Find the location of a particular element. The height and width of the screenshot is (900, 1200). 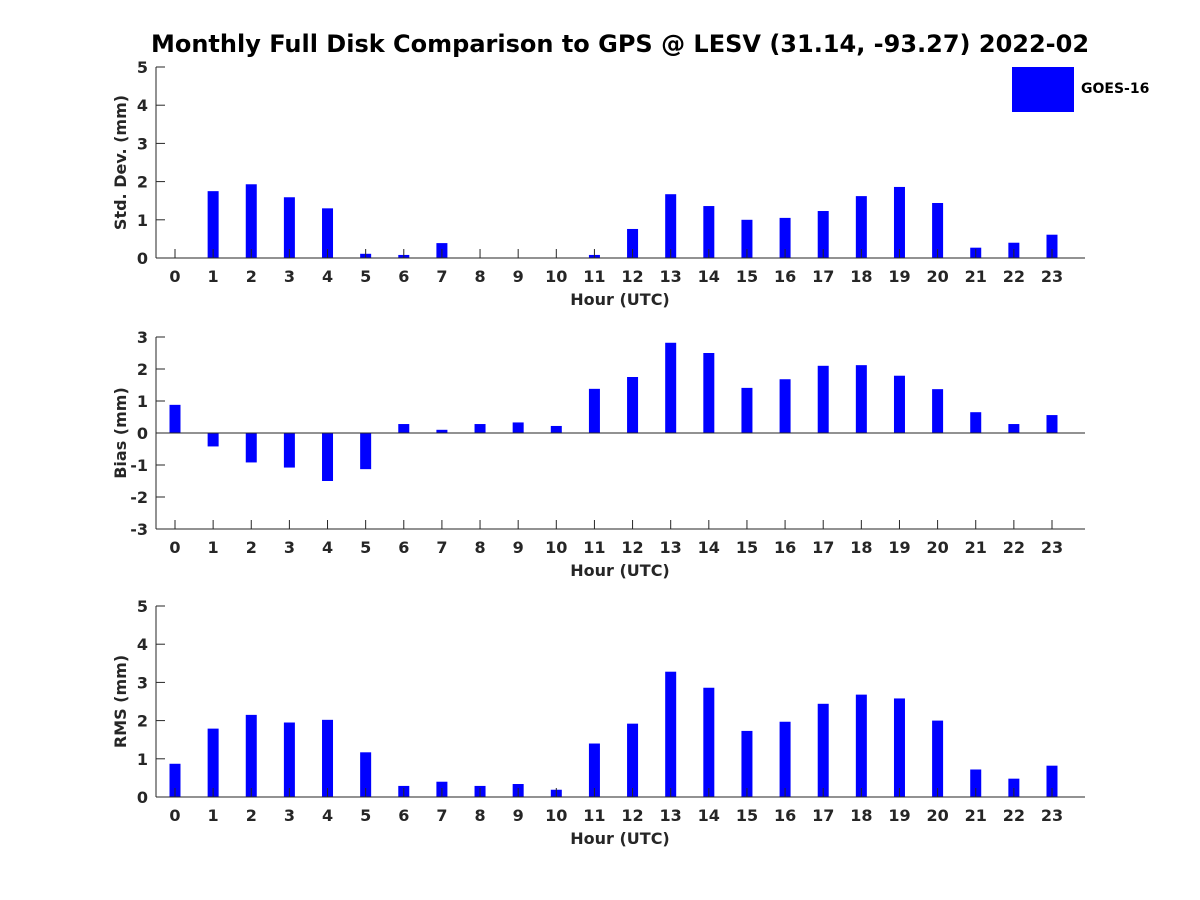

x-tick-label: 4 is located at coordinates (327, 815).